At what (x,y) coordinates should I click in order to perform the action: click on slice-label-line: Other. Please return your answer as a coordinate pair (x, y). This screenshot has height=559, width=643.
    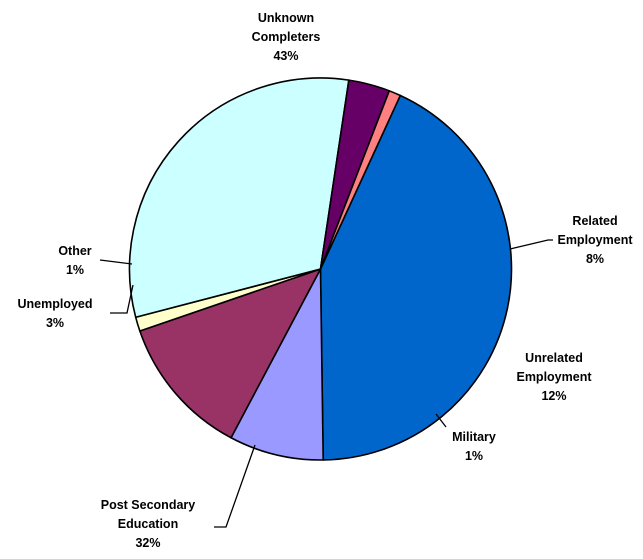
    Looking at the image, I should click on (74, 251).